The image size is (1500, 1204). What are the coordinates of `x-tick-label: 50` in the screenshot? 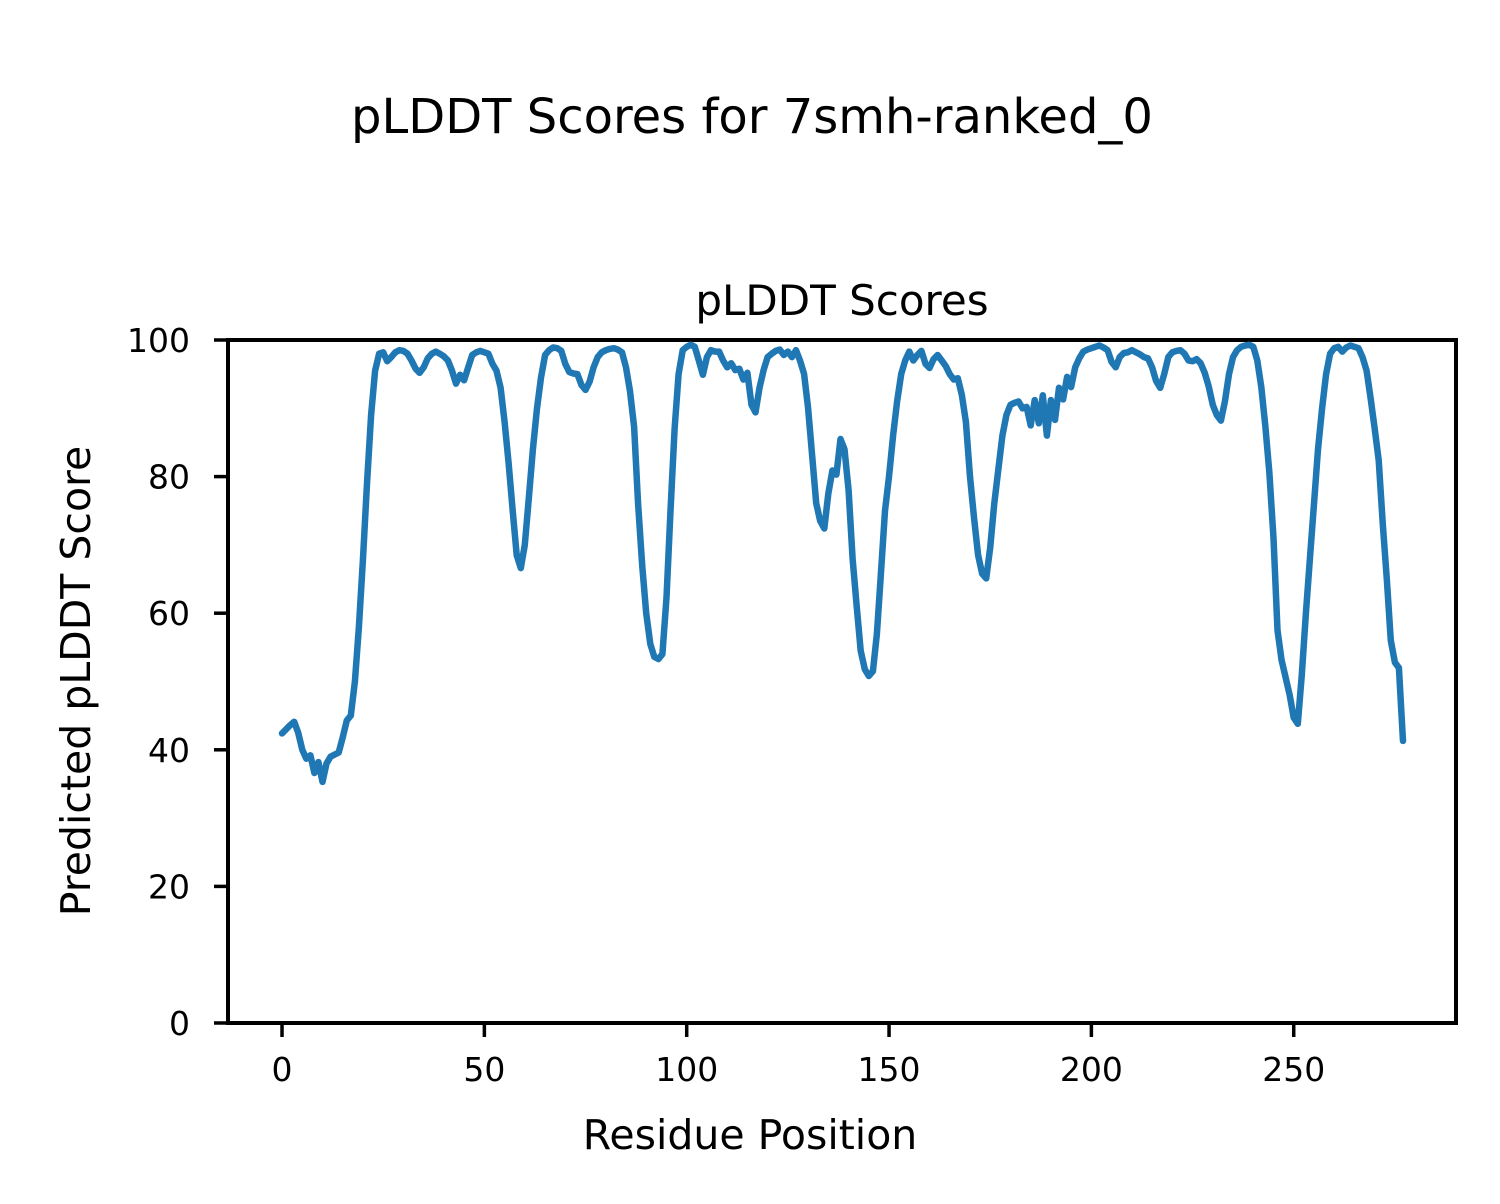 It's located at (484, 1069).